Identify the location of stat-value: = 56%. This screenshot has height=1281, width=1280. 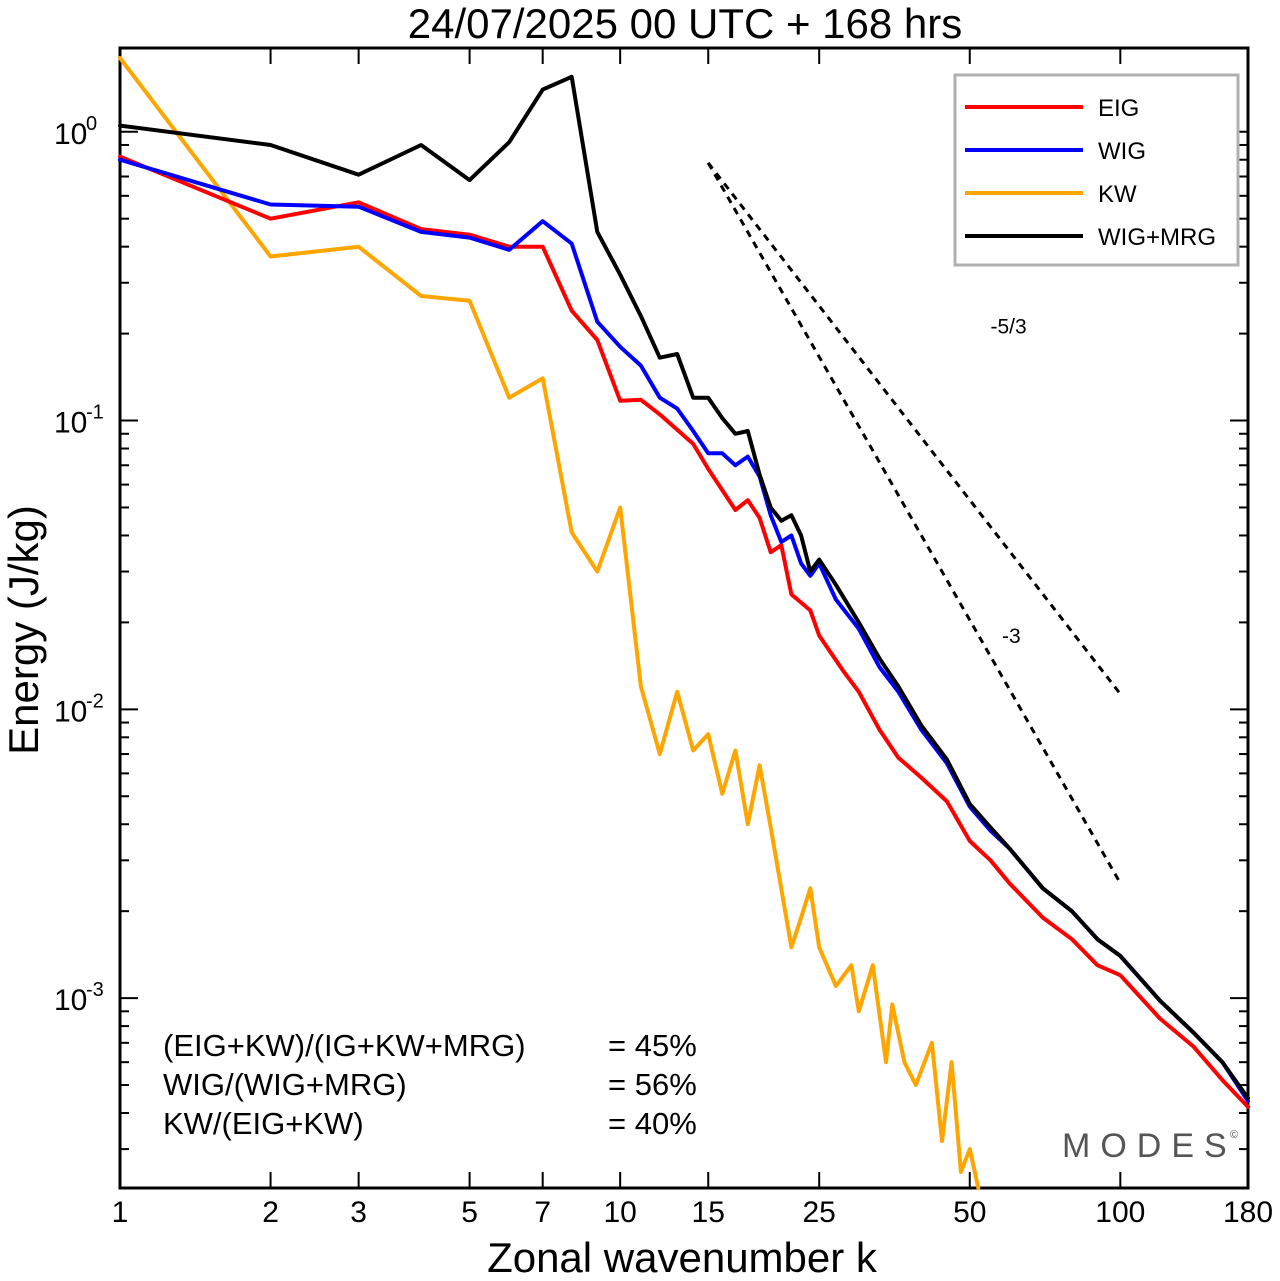
(652, 1084).